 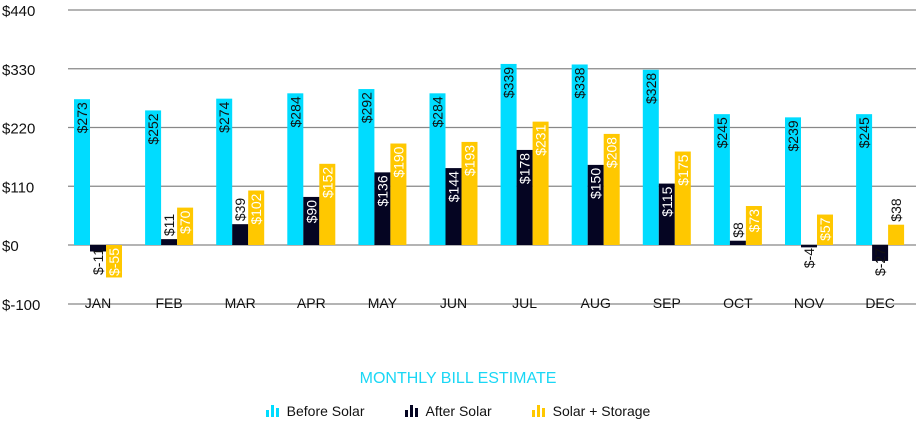 I want to click on y-tick-label: $-100, so click(x=21, y=305).